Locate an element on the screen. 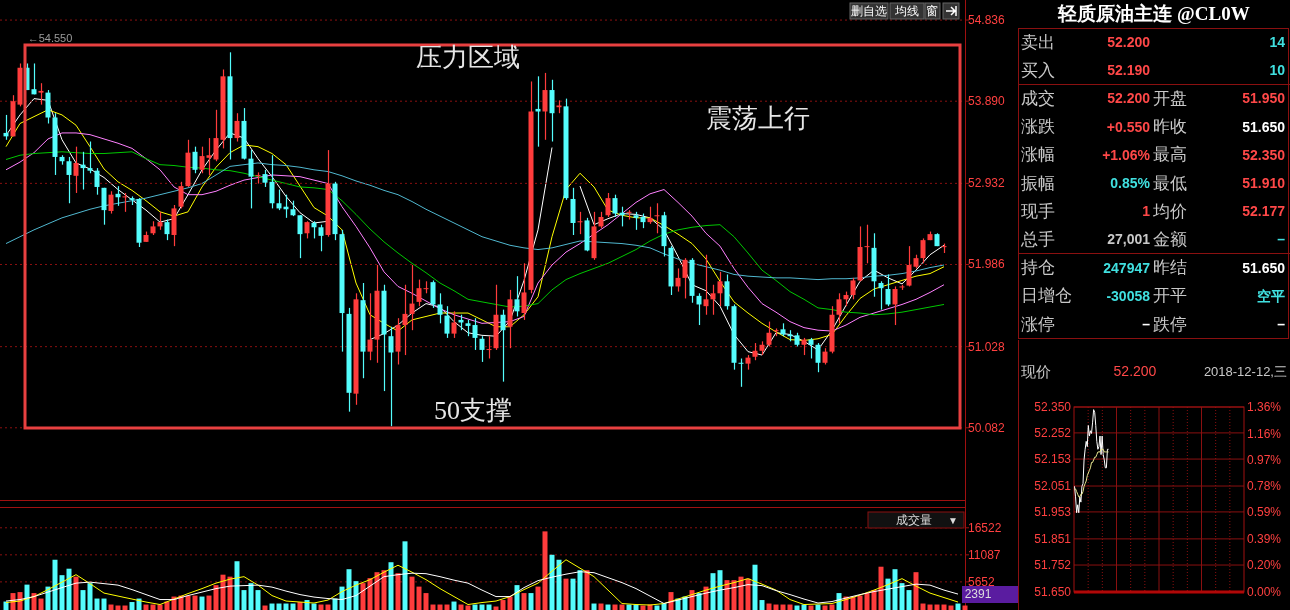 The image size is (1290, 610). text: 52.177 is located at coordinates (1264, 211).